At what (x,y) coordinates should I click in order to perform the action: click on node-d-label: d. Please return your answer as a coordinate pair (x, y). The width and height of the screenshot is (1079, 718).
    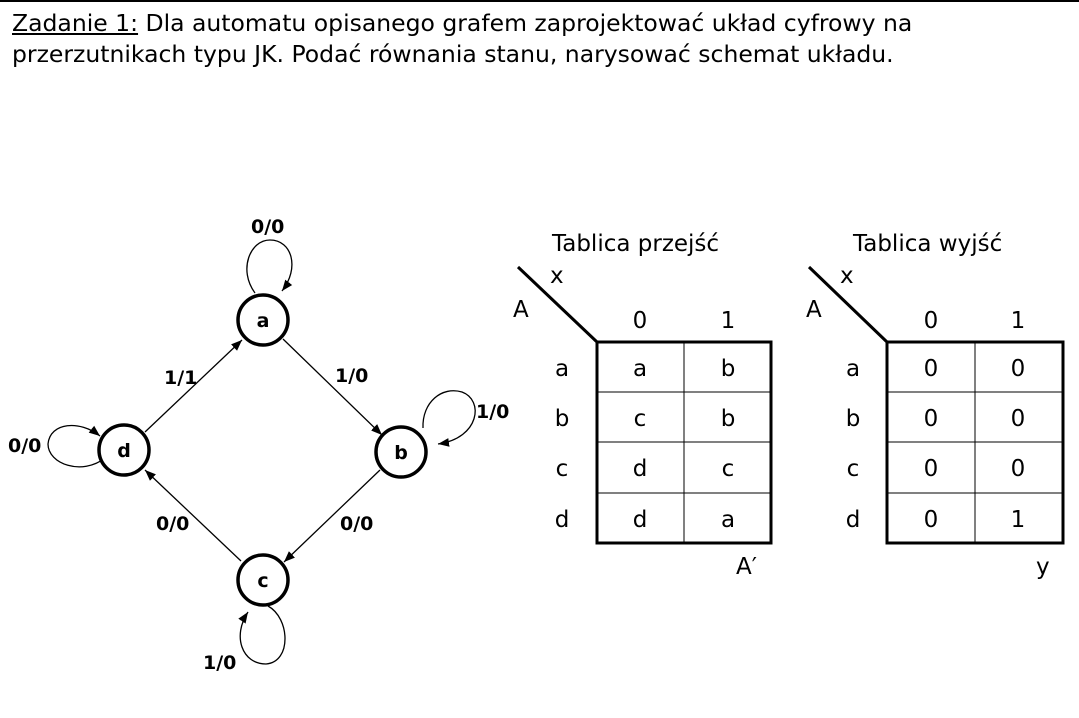
    Looking at the image, I should click on (124, 451).